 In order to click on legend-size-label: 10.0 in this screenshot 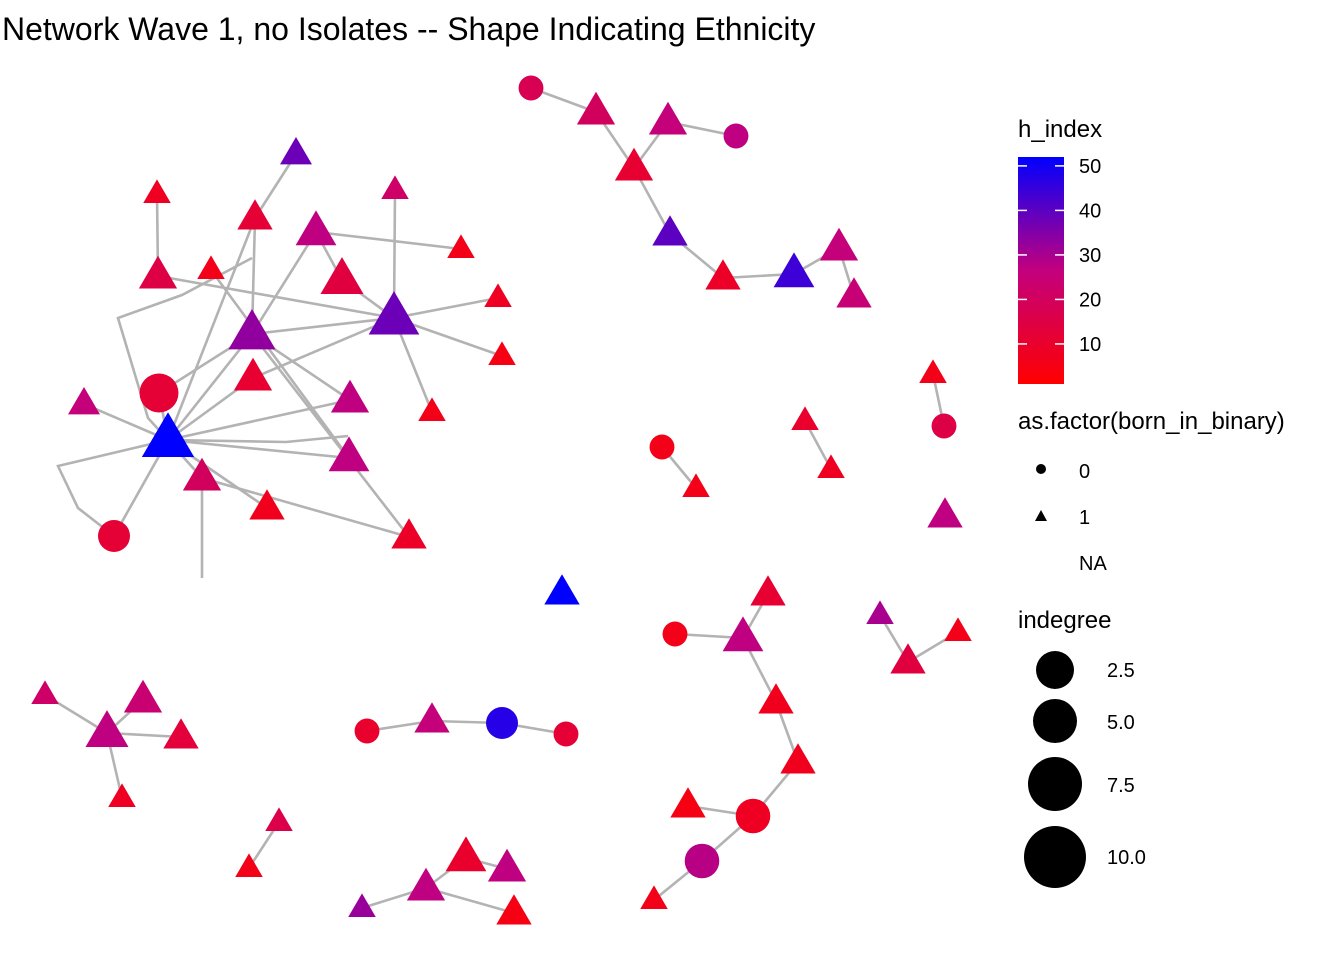, I will do `click(1126, 858)`.